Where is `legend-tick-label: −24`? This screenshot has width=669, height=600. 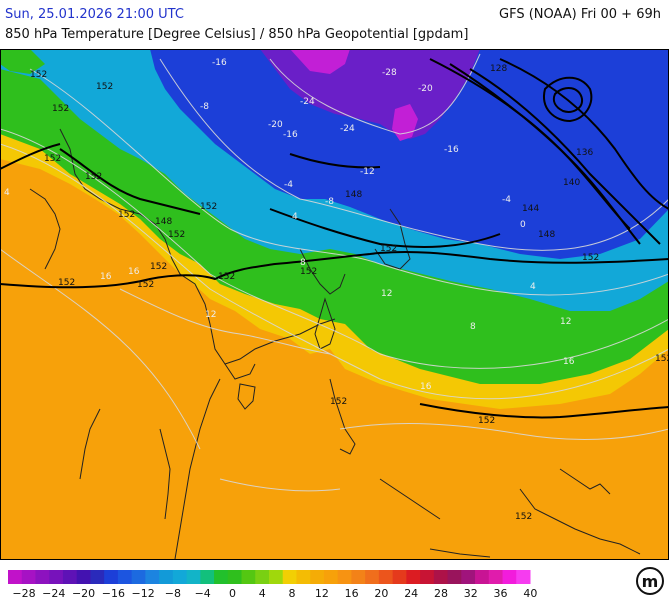 legend-tick-label: −24 is located at coordinates (53, 593).